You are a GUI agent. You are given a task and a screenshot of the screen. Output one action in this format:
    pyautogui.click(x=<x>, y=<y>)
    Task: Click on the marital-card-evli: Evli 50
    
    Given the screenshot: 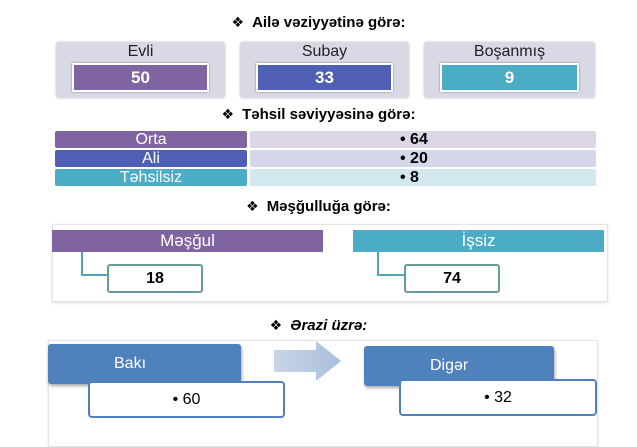 What is the action you would take?
    pyautogui.click(x=140, y=70)
    